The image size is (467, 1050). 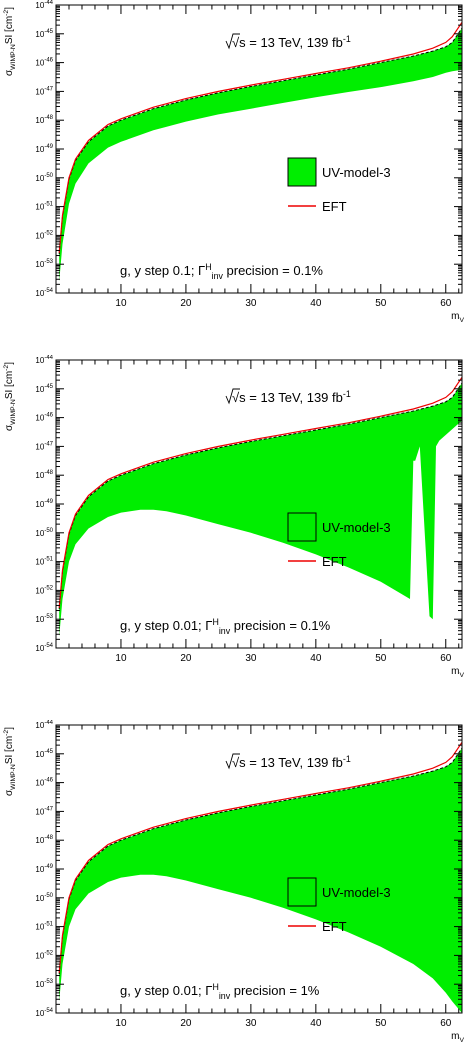 I want to click on settings-label: g, y step 0.01; ΓHinv precision = 0.1%, so click(x=225, y=626).